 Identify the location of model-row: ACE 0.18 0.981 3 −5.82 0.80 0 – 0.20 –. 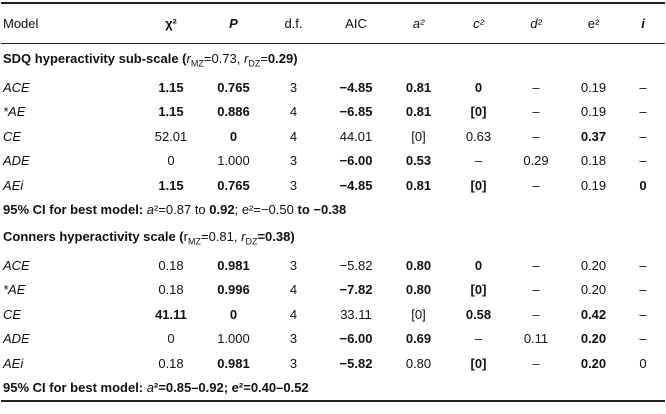
(333, 265).